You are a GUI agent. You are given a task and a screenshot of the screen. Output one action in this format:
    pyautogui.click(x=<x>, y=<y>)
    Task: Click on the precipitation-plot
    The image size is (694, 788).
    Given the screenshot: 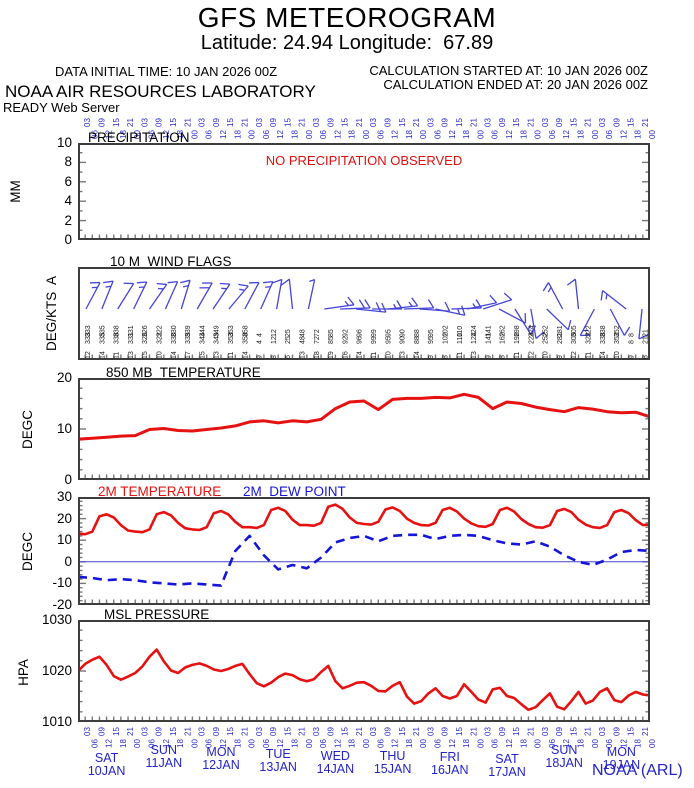 What is the action you would take?
    pyautogui.click(x=364, y=194)
    